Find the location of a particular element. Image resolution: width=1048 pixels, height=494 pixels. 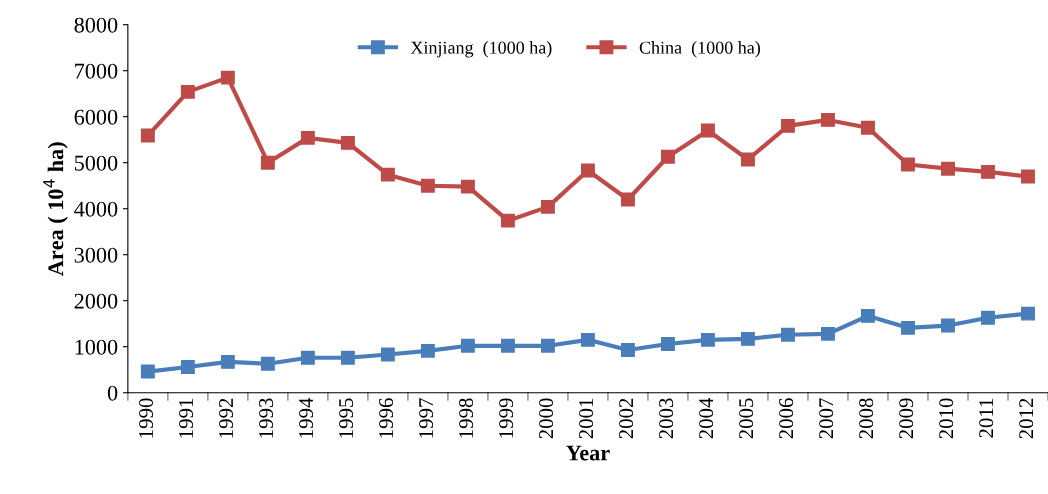

x-tick-label: 2007 is located at coordinates (826, 418).